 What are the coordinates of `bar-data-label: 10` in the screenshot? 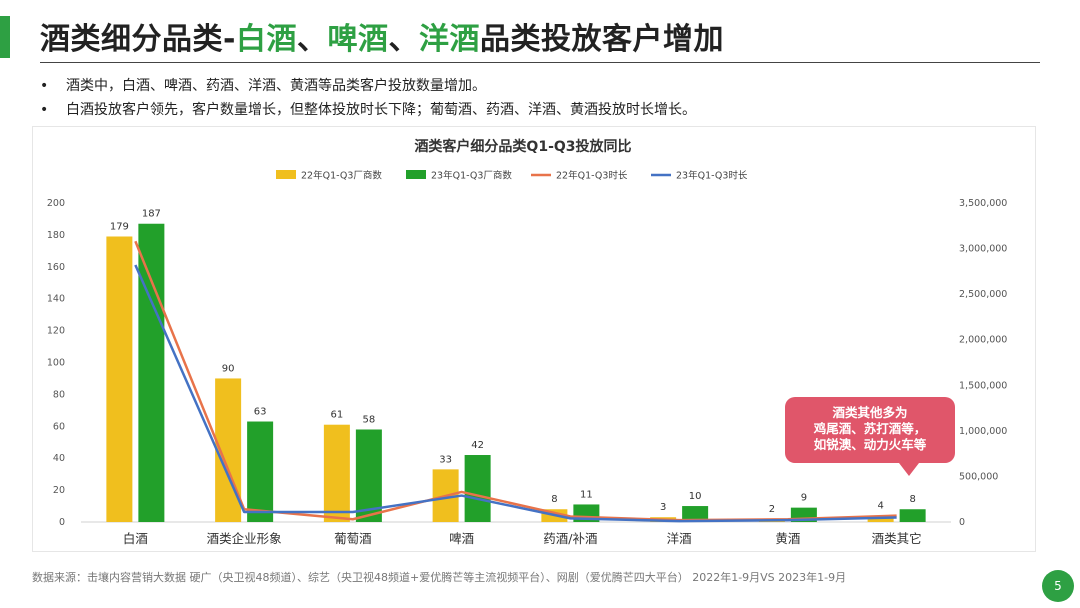 It's located at (695, 496).